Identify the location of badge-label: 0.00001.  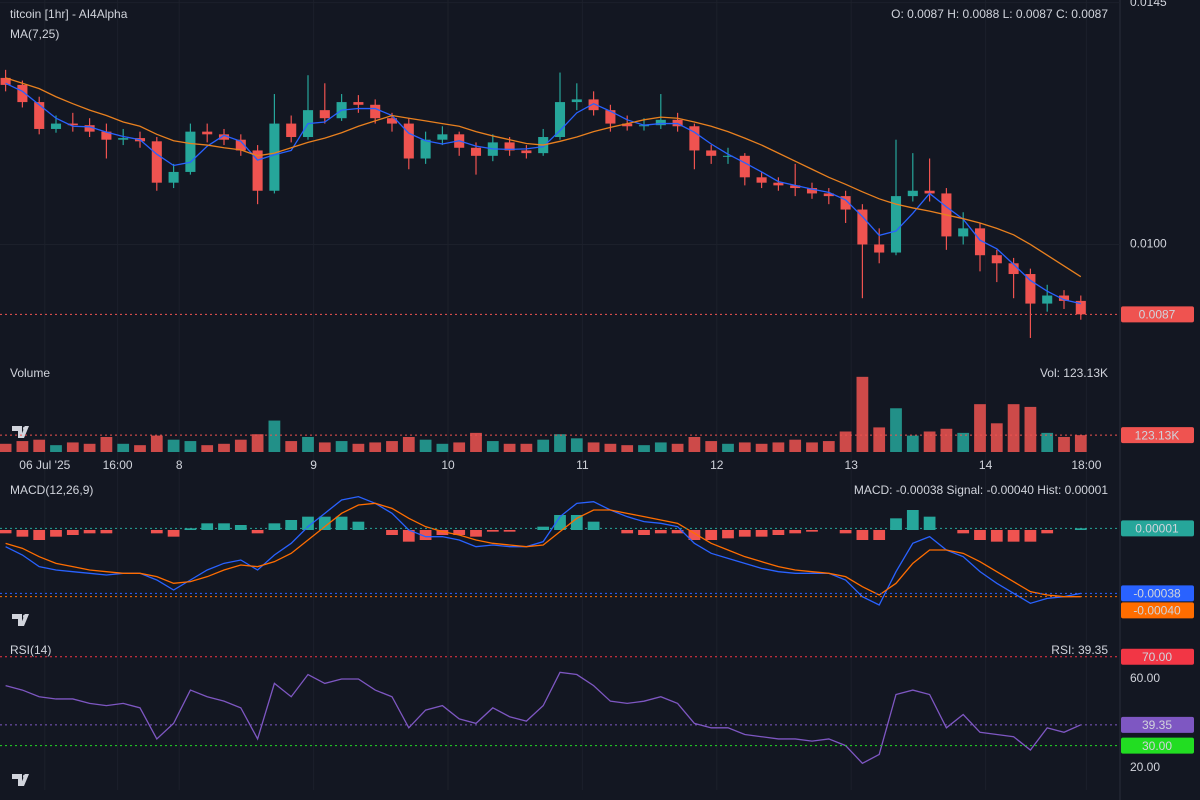
(1157, 529).